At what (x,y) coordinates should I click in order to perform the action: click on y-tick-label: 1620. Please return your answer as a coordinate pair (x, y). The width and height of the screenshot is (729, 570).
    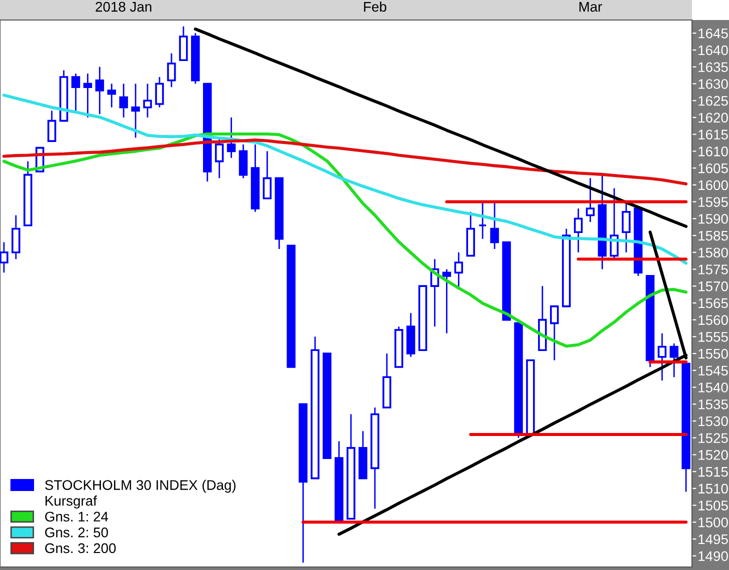
    Looking at the image, I should click on (713, 117).